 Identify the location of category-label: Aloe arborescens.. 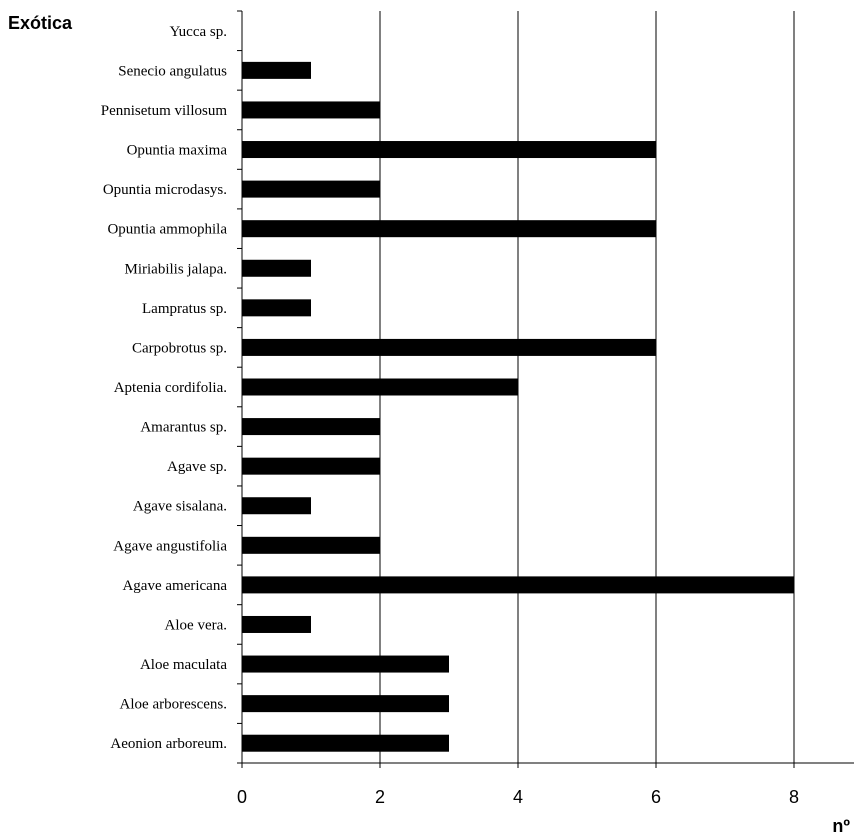
(173, 705).